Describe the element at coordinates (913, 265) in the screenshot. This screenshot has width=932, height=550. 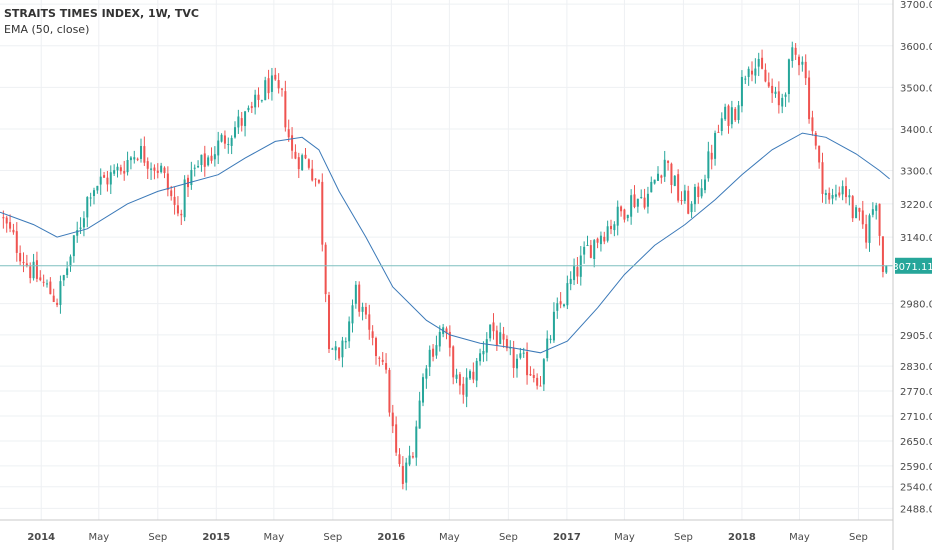
I see `last-price-badge` at that location.